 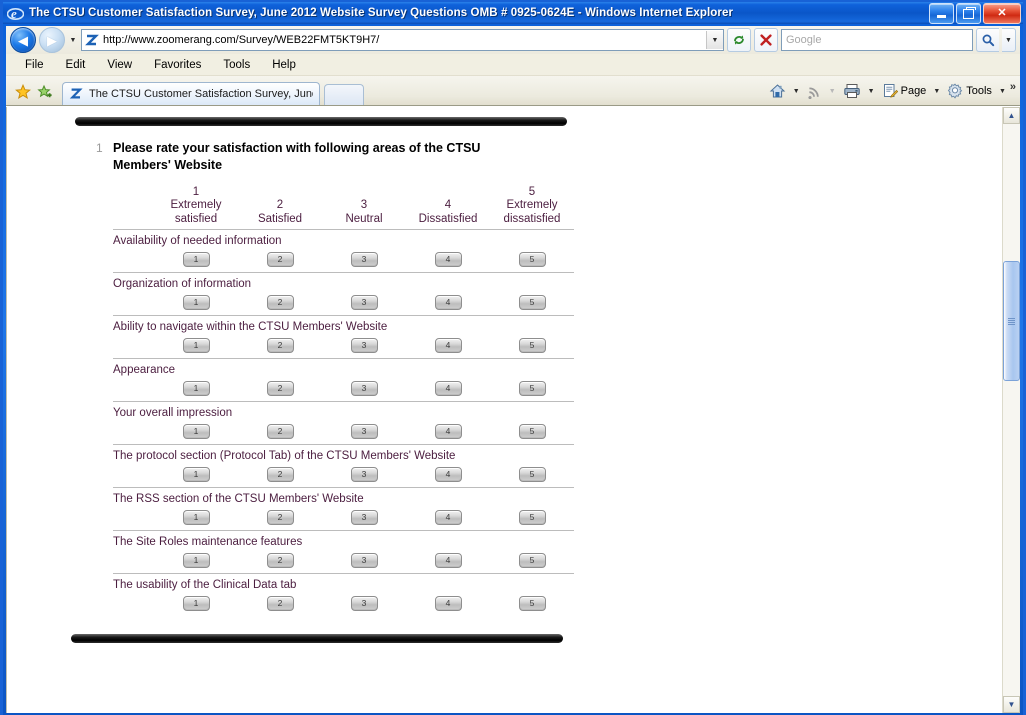 What do you see at coordinates (196, 191) in the screenshot?
I see `column-number-1: 1` at bounding box center [196, 191].